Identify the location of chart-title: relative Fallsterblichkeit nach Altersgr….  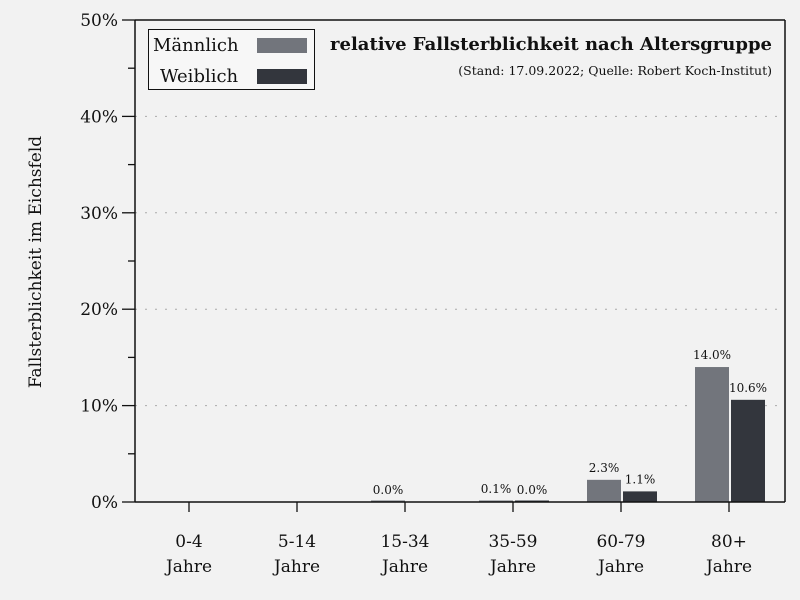
(551, 44).